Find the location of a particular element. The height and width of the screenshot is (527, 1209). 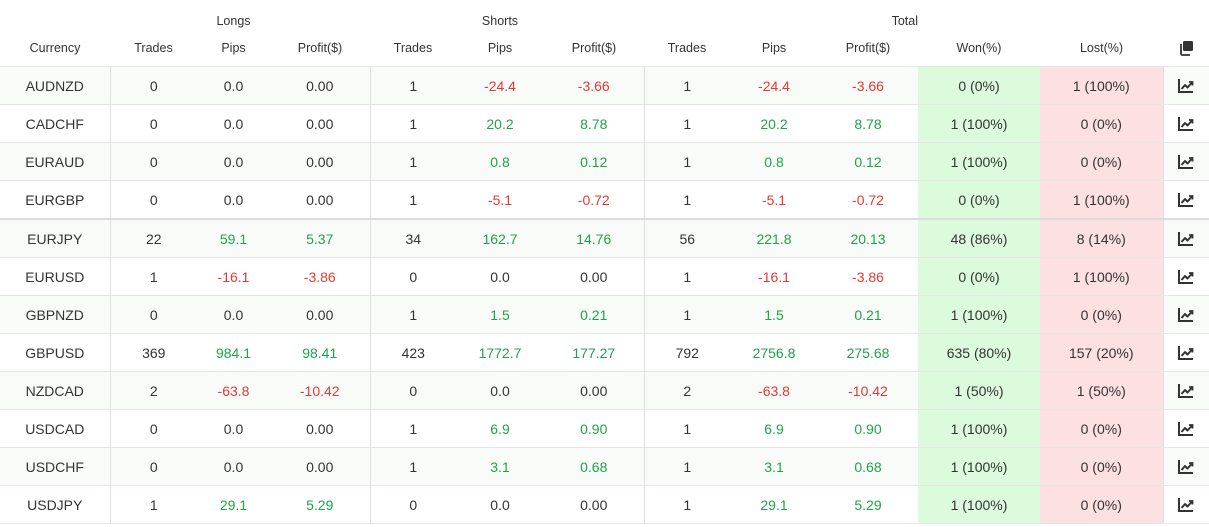

cell-total-profit: 0.21 is located at coordinates (868, 314).